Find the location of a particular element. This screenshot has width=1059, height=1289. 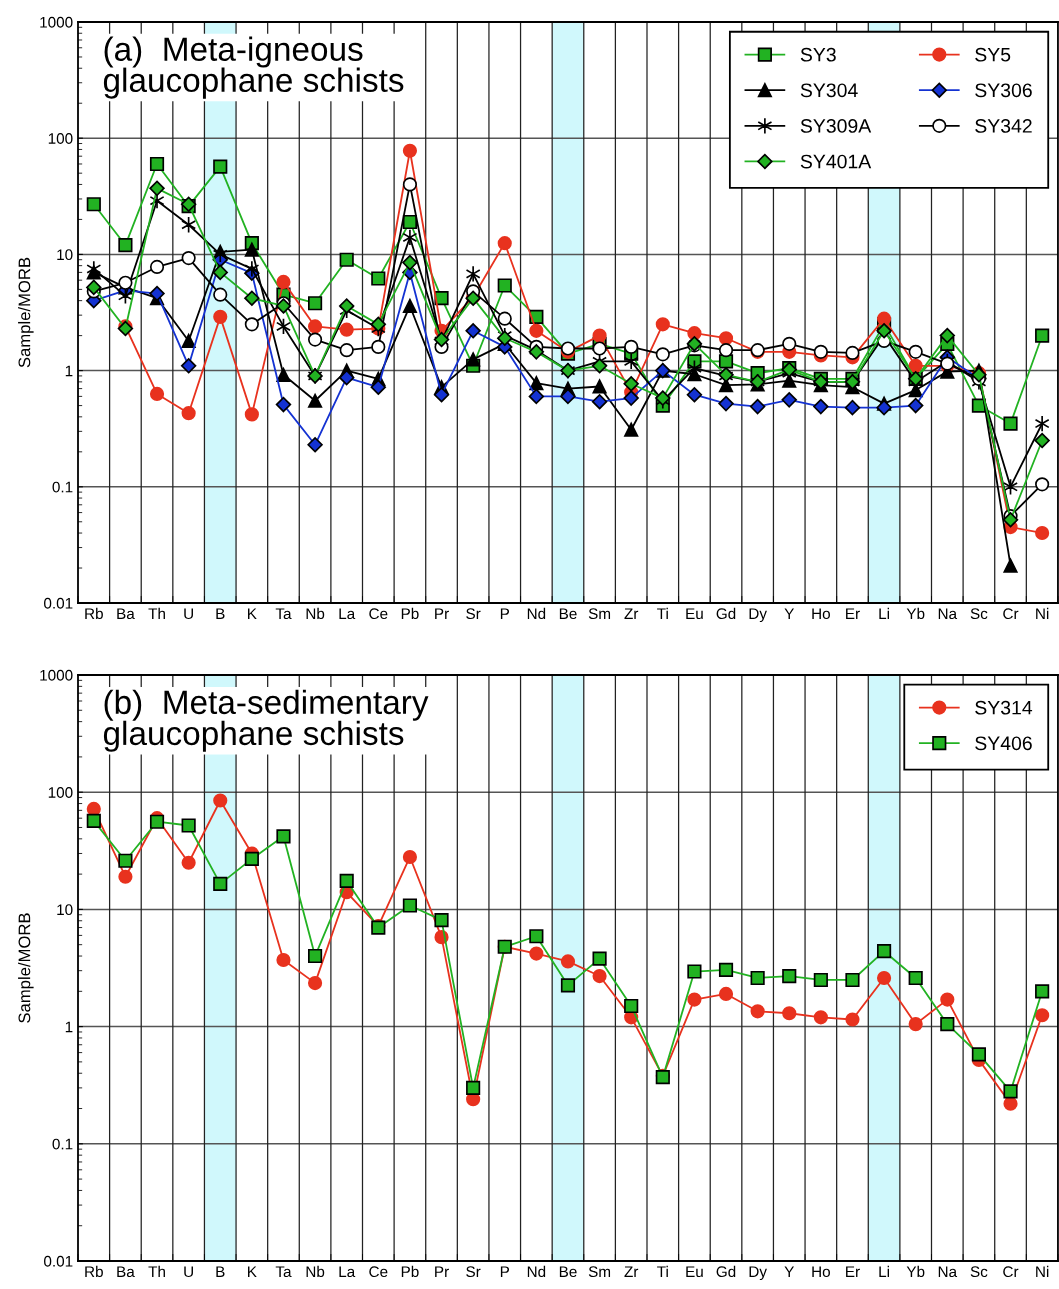

text: (b) Meta-sedimentary glaucophane schists is located at coordinates (266, 720).